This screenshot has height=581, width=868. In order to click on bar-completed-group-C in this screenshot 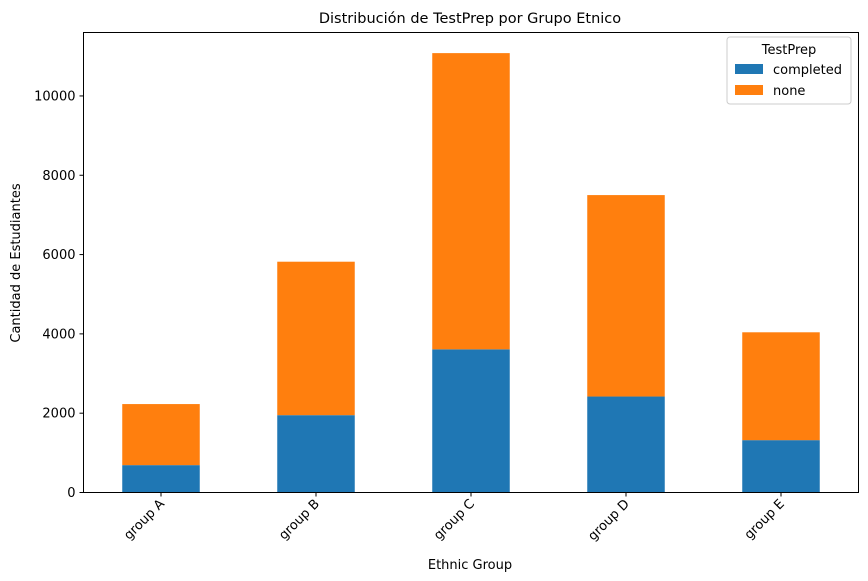, I will do `click(471, 421)`.